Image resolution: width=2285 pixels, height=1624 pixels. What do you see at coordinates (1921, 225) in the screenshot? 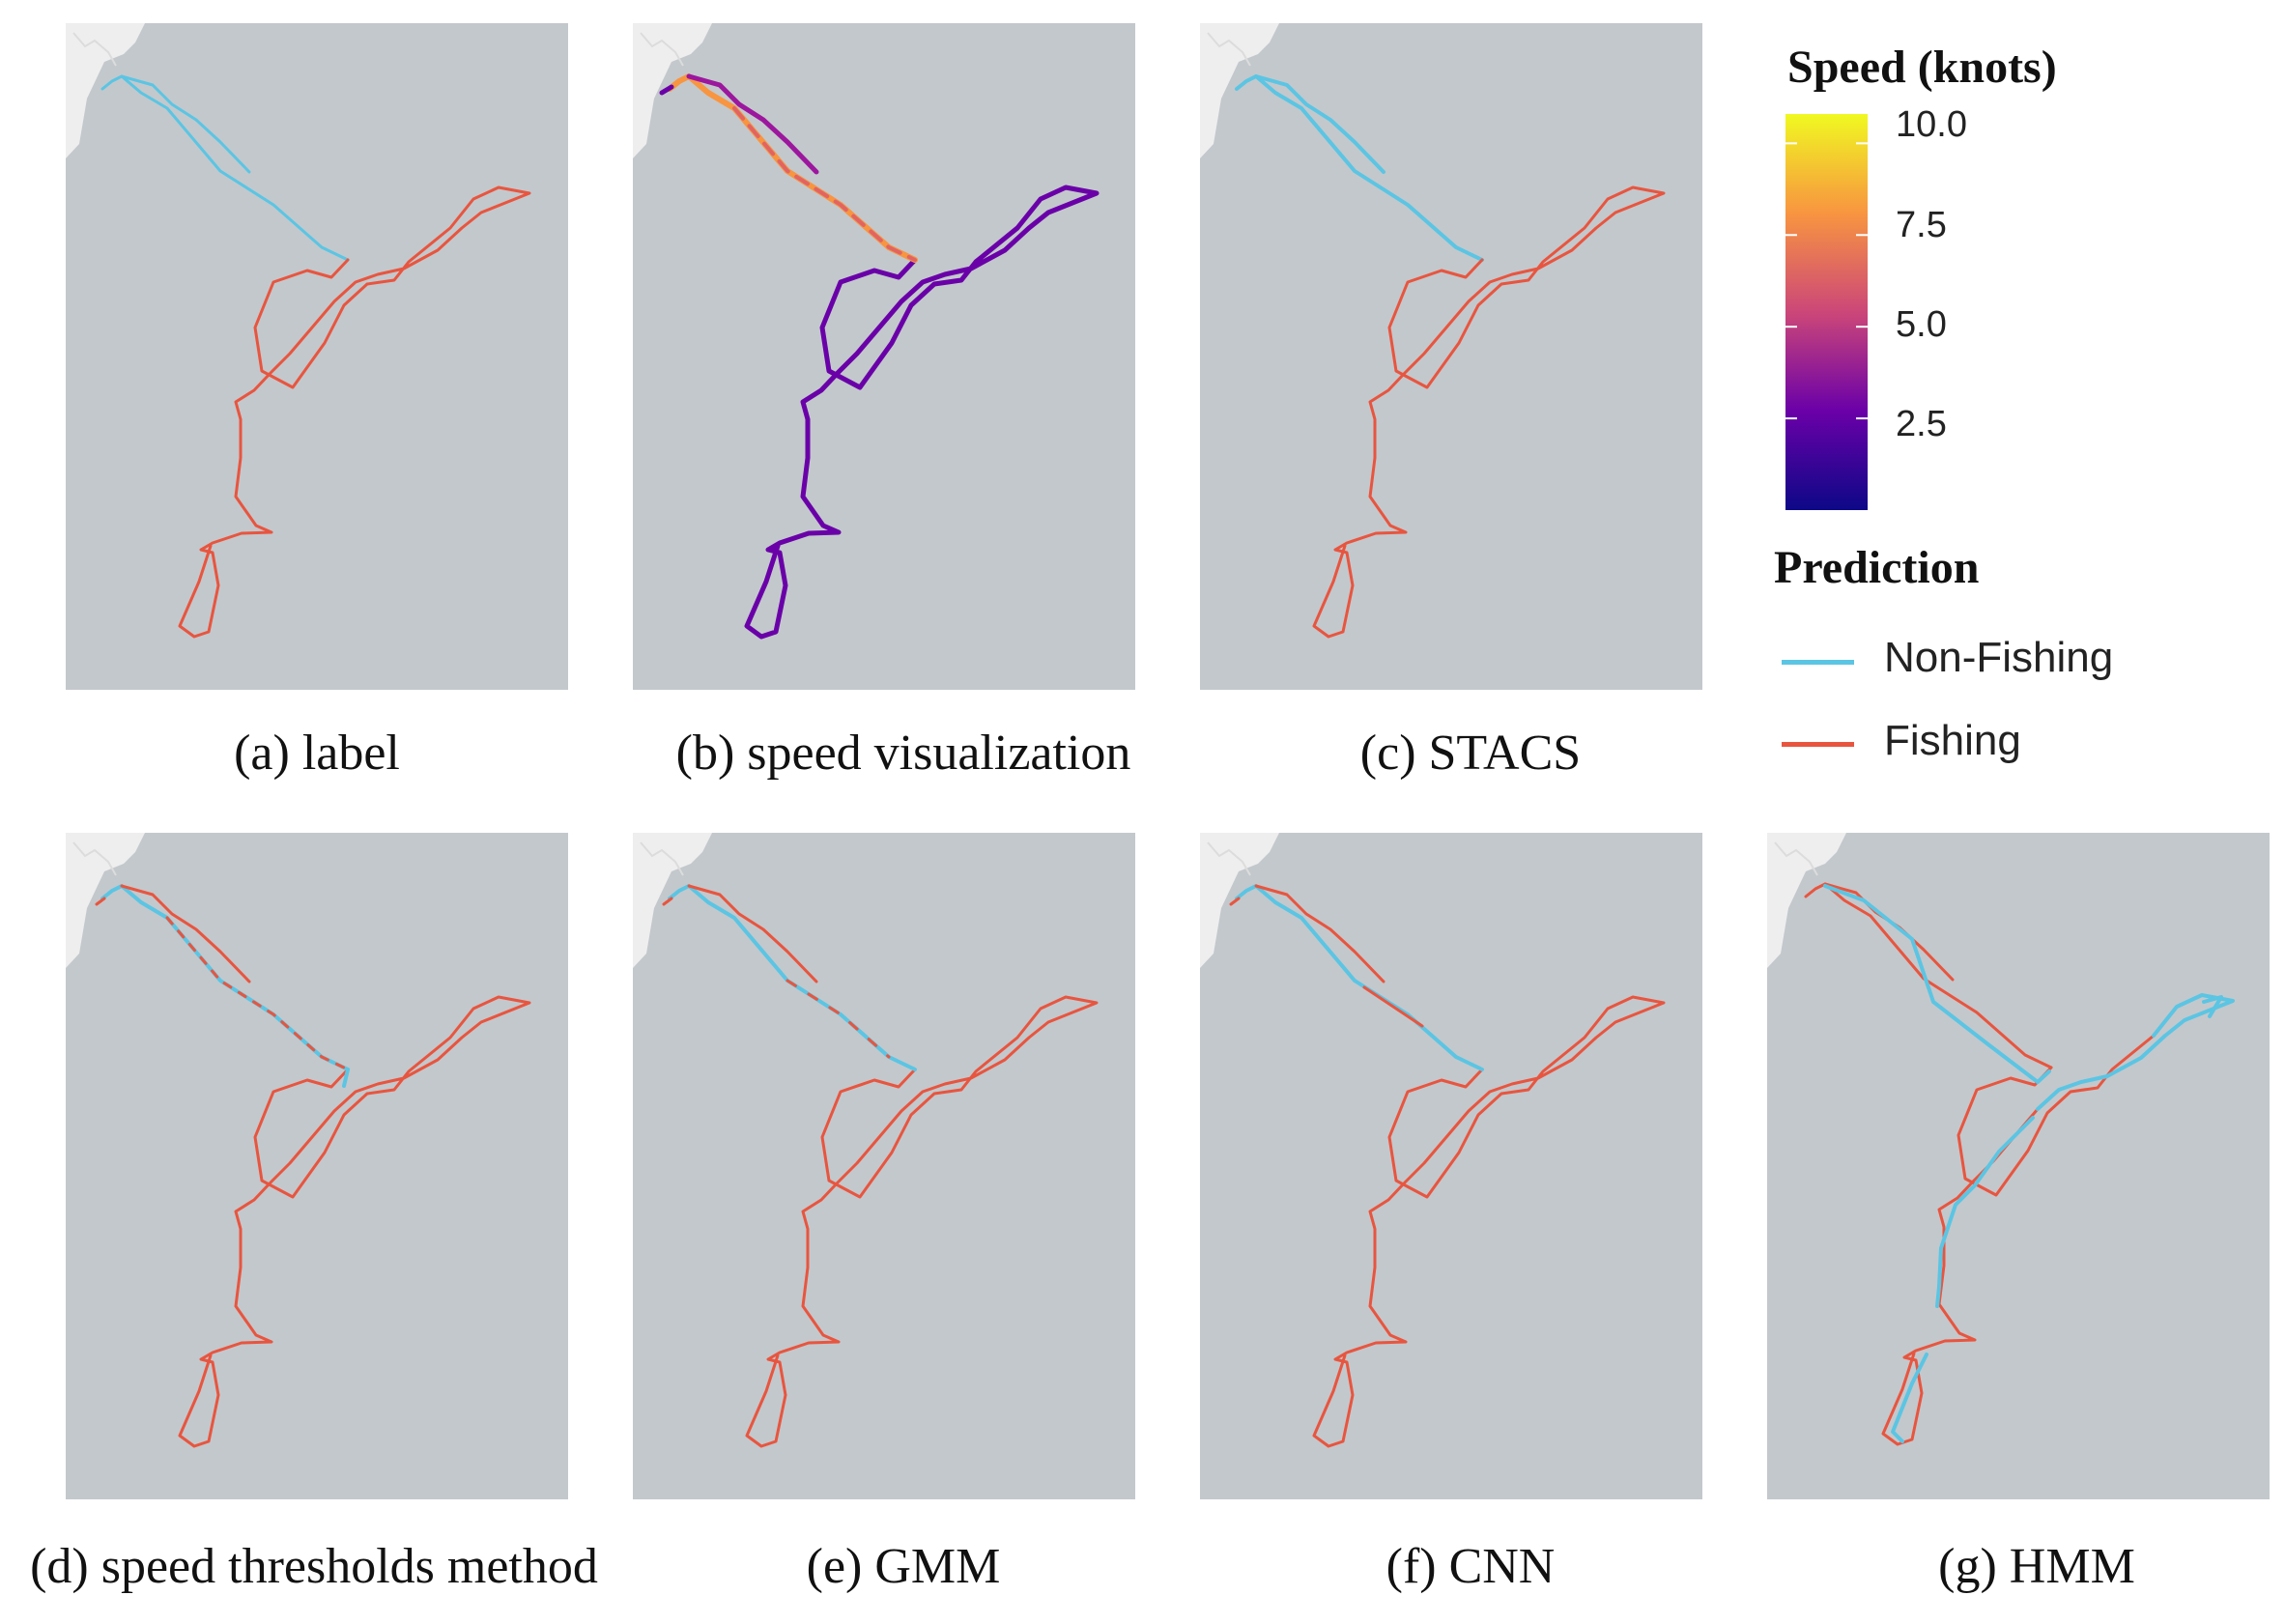
I see `speed-tick-label: 7.5` at bounding box center [1921, 225].